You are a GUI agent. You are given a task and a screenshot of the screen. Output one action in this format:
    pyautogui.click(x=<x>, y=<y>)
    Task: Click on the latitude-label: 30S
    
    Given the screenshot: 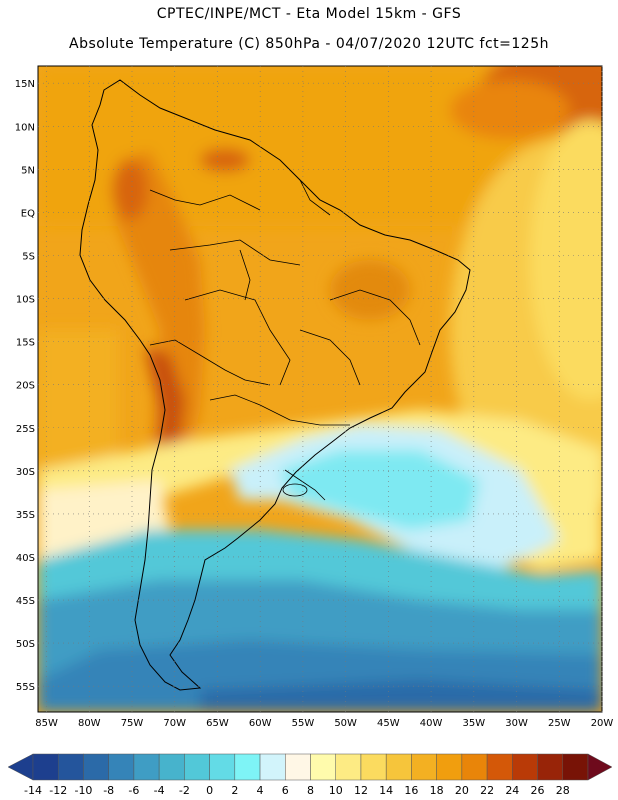 What is the action you would take?
    pyautogui.click(x=25, y=472)
    